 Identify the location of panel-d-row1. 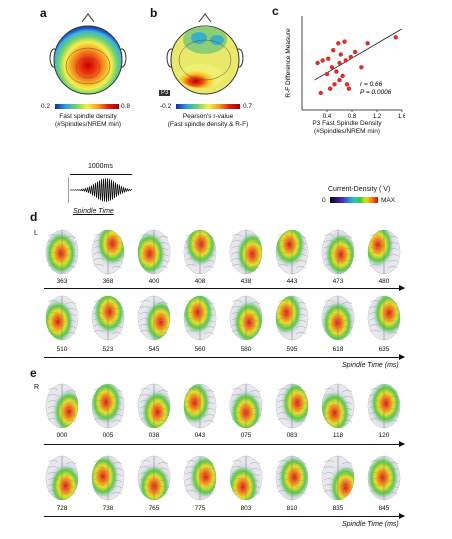
(229, 252).